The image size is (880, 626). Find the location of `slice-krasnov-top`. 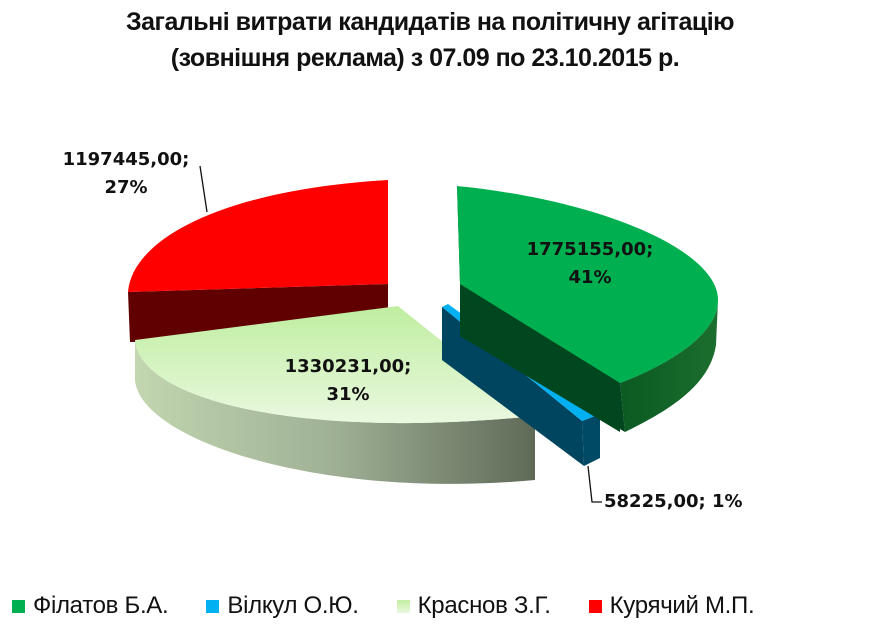

slice-krasnov-top is located at coordinates (335, 365).